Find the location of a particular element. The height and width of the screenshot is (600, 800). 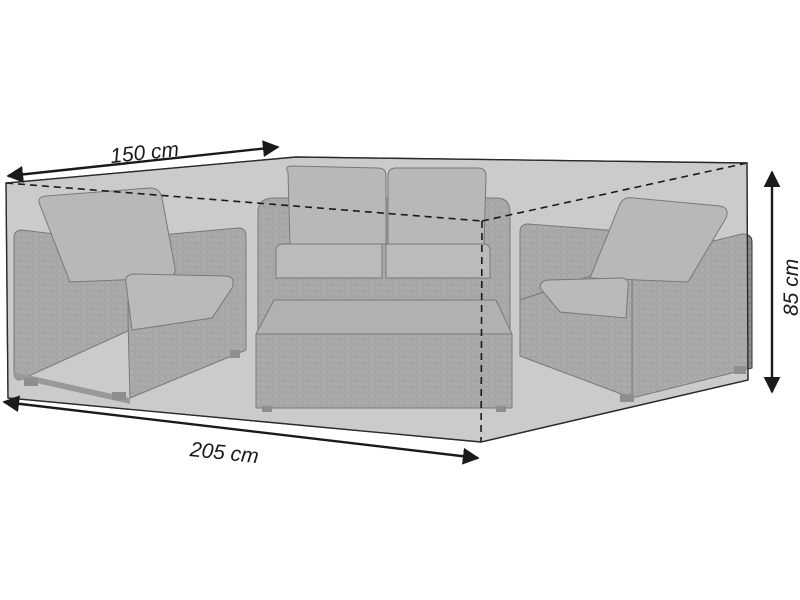

depth-arrow is located at coordinates (143, 161).